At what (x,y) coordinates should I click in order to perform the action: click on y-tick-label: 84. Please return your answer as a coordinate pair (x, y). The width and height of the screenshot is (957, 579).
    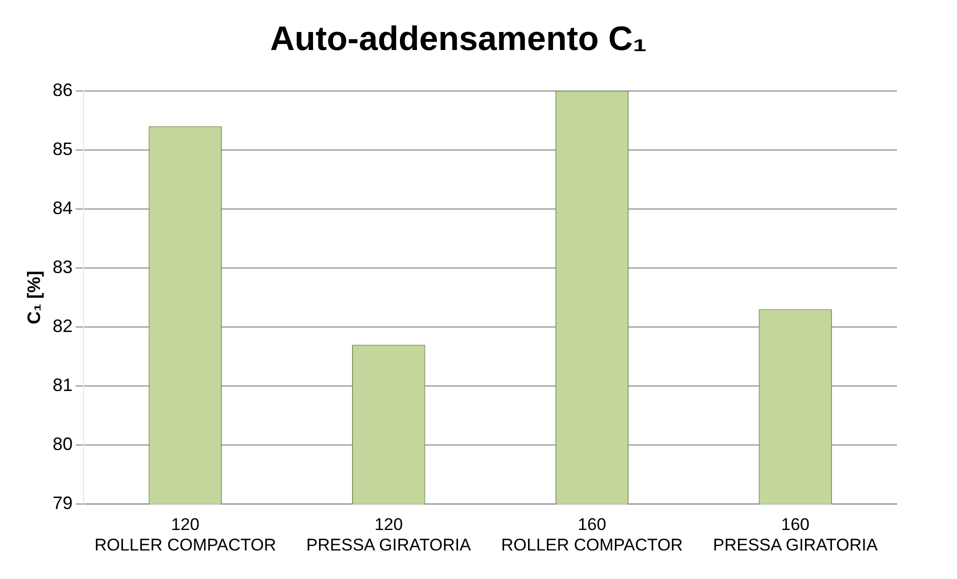
    Looking at the image, I should click on (62, 208).